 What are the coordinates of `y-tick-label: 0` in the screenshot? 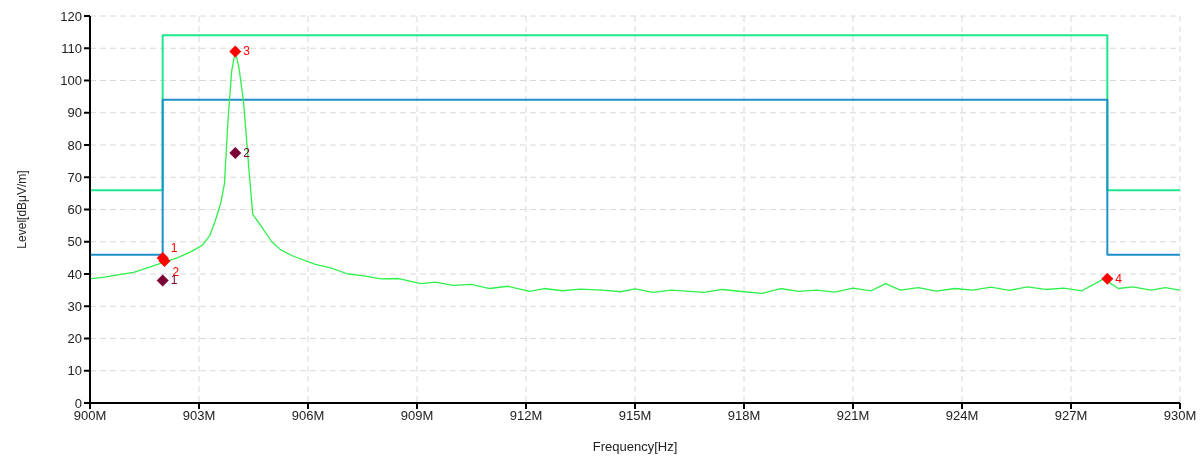 It's located at (78, 403).